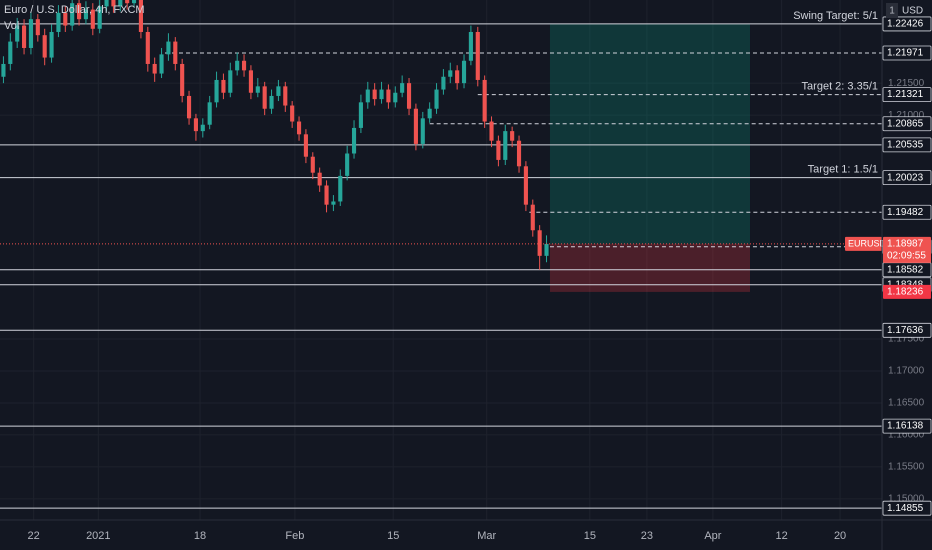 Image resolution: width=932 pixels, height=550 pixels. I want to click on chart-title: Euro / U.S. Dollar, 4h, FXCM, so click(74, 10).